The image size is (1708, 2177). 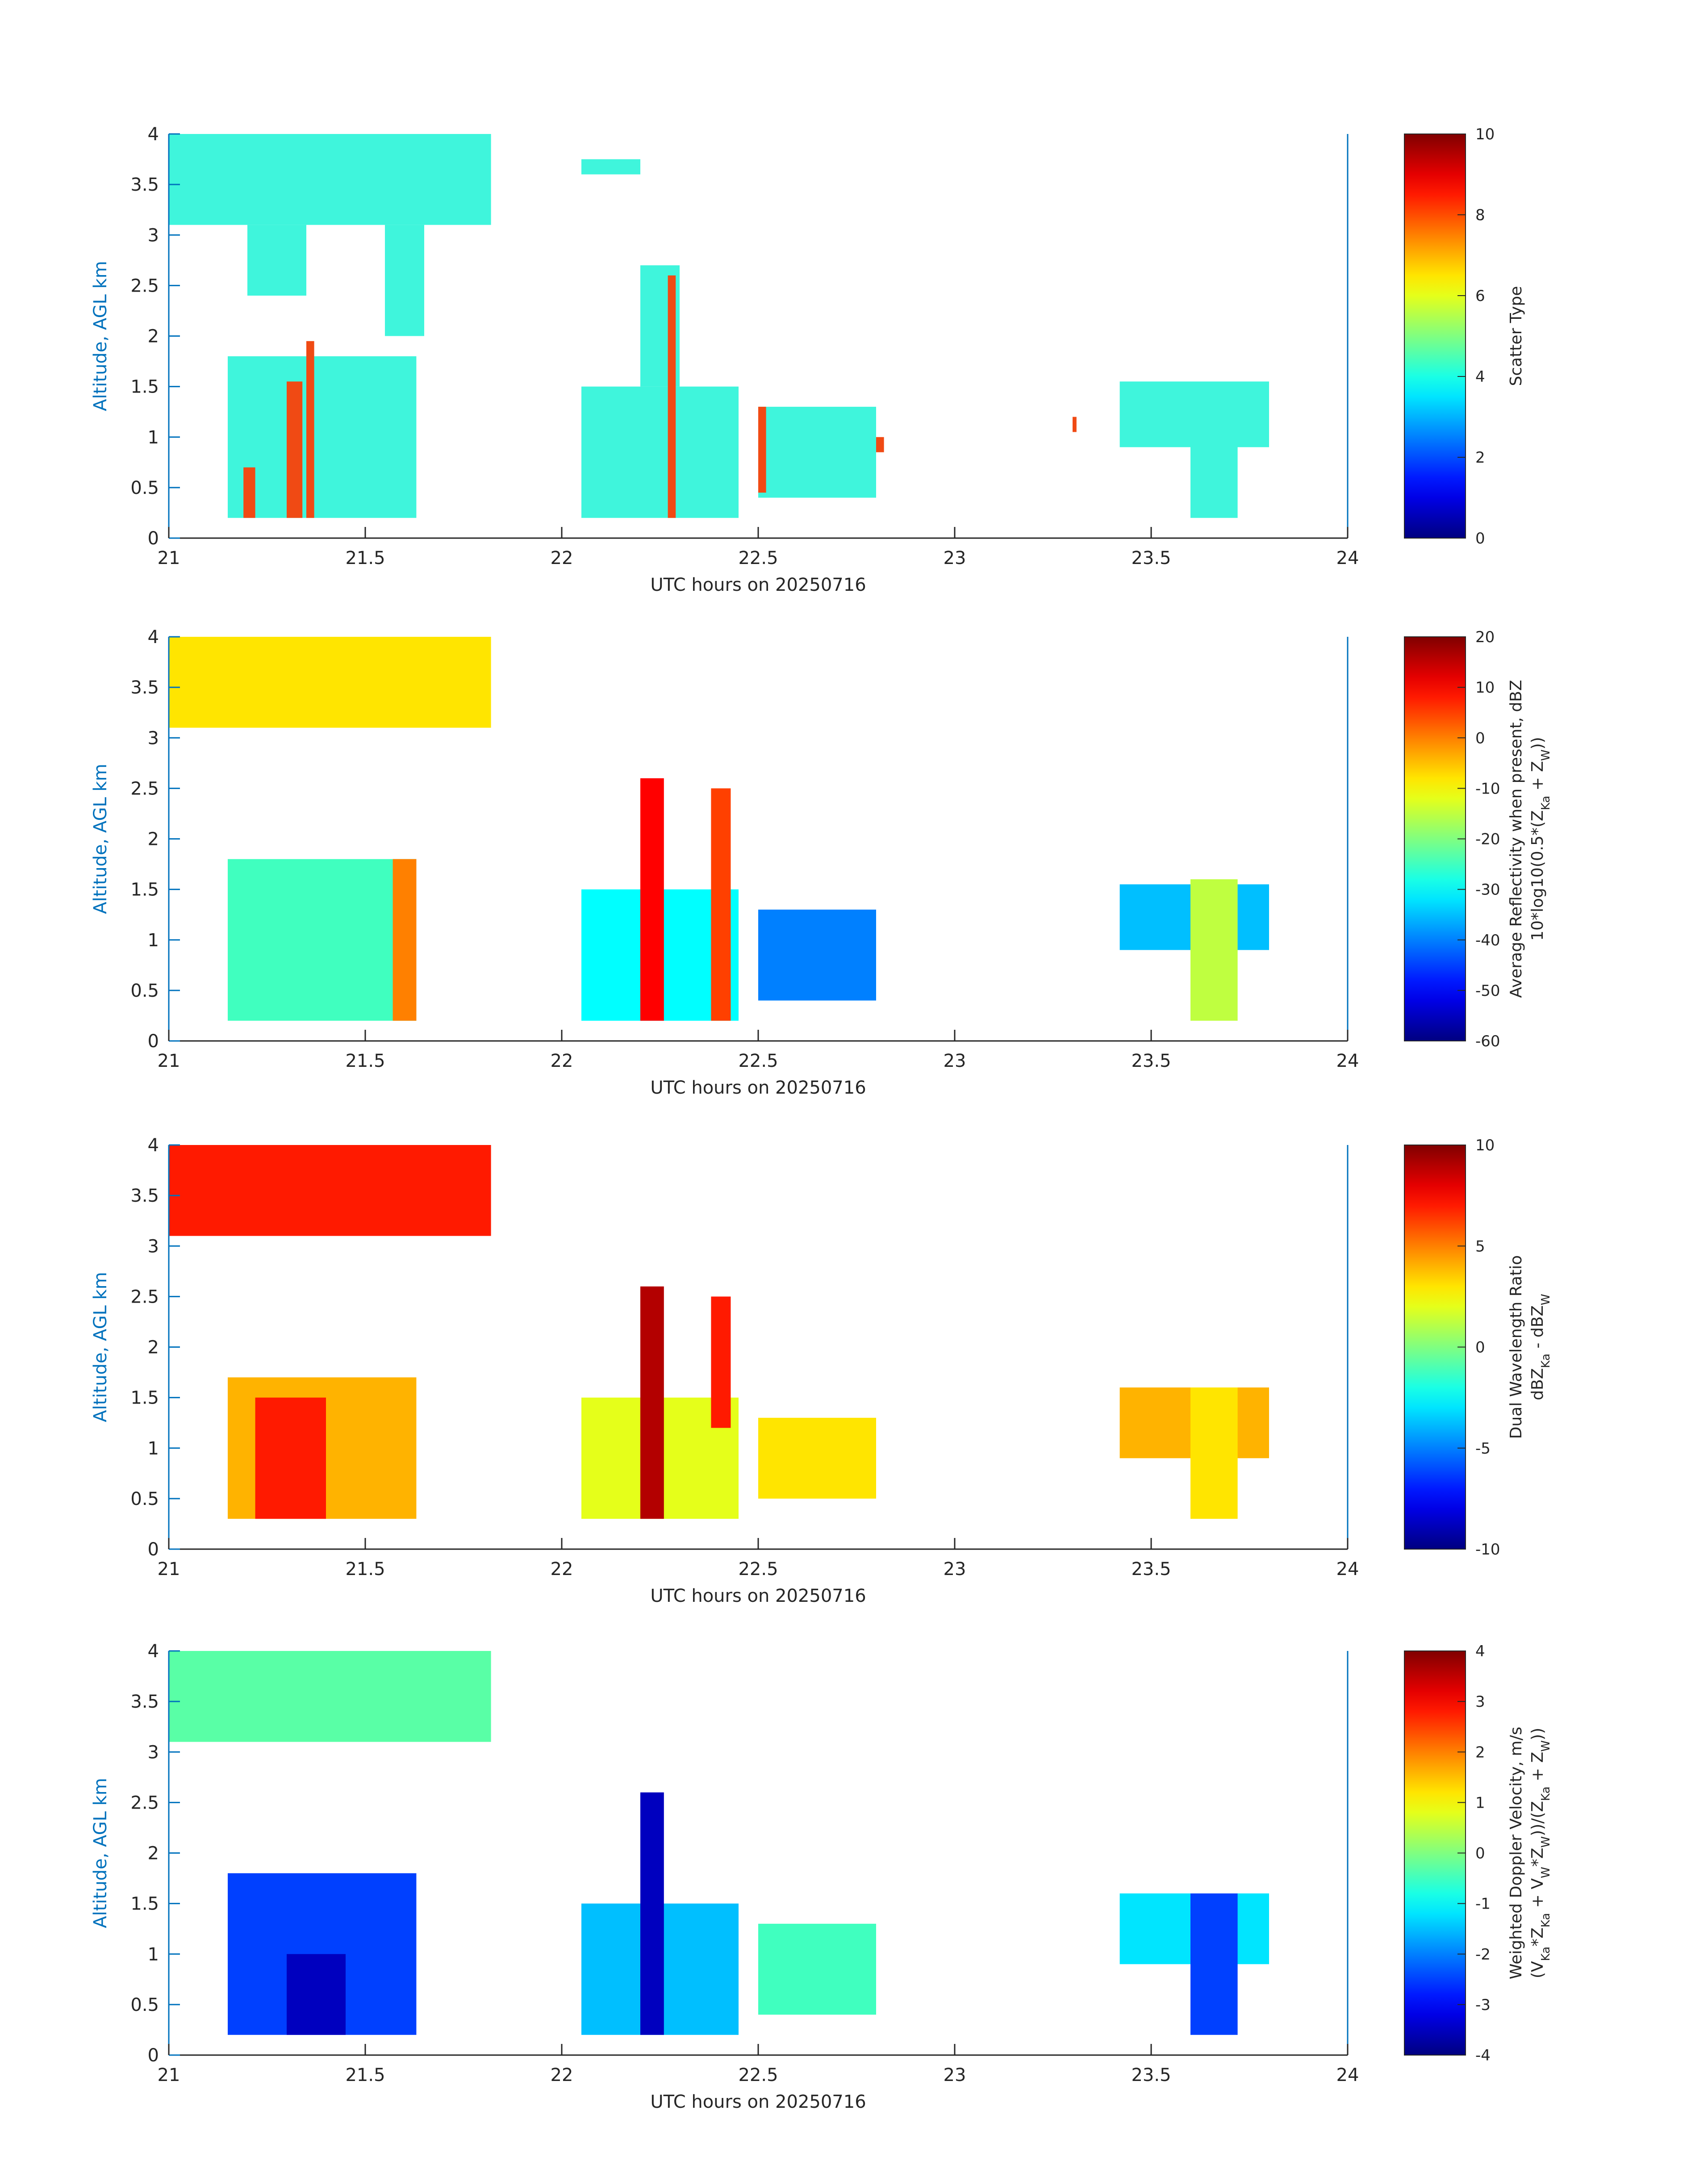 I want to click on colorbar-tick-label: -3, so click(x=1483, y=2005).